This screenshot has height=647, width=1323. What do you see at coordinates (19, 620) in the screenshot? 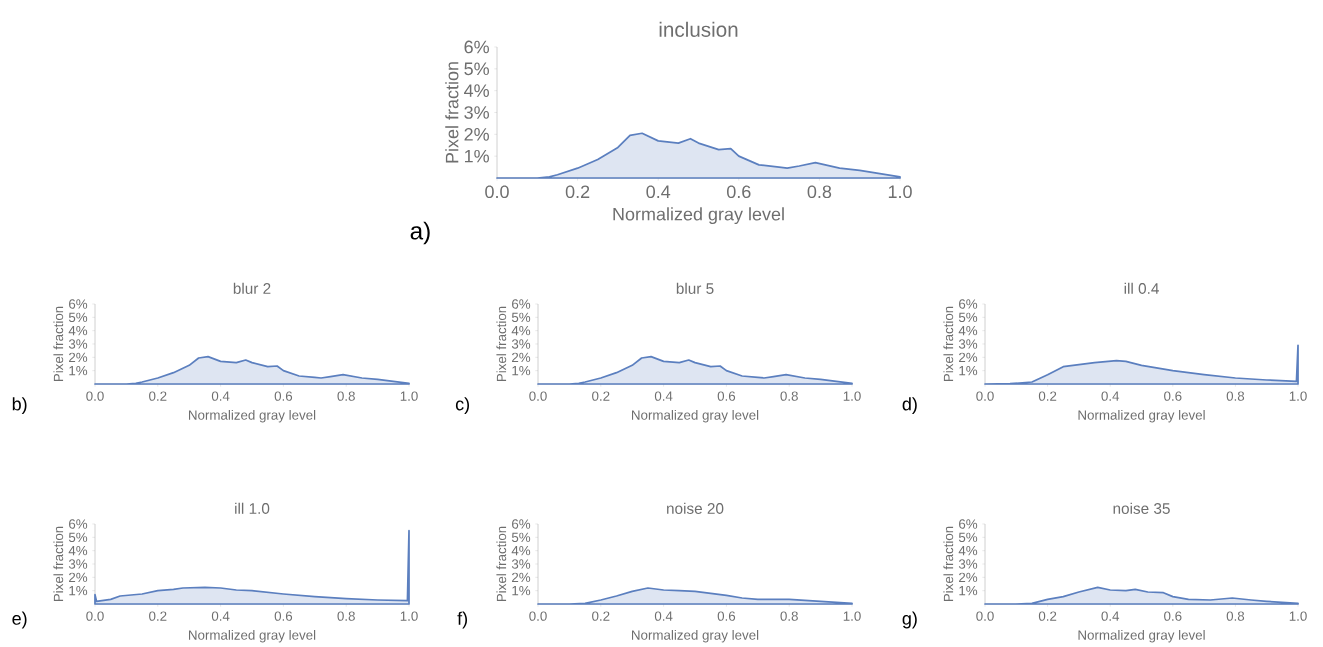
I see `text: e)` at bounding box center [19, 620].